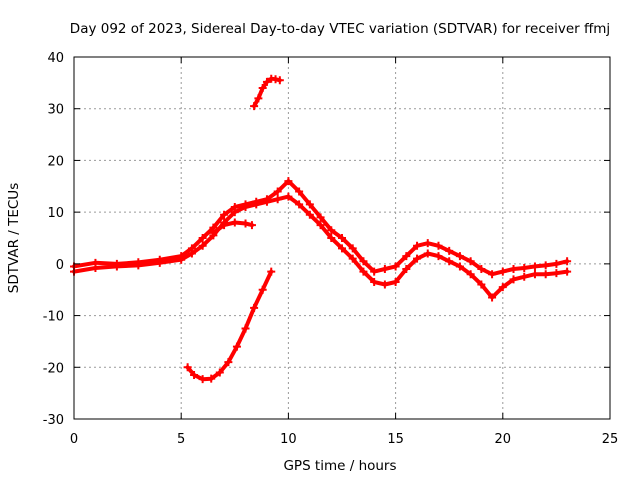 The height and width of the screenshot is (480, 640). I want to click on series-arc-low, so click(229, 325).